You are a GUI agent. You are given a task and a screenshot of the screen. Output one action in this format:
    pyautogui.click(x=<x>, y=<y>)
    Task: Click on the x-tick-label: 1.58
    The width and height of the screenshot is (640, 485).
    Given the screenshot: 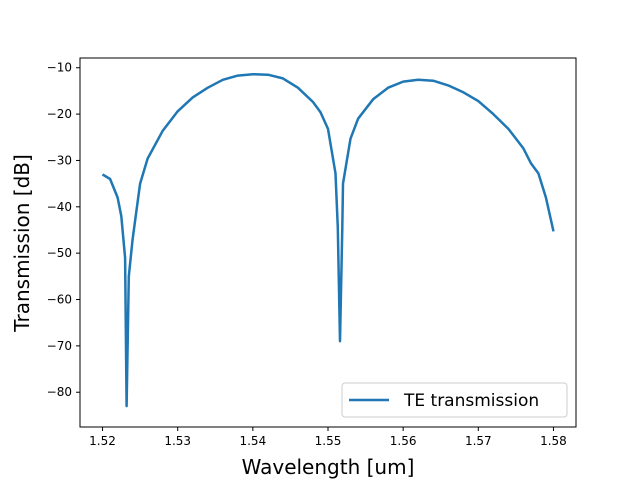 What is the action you would take?
    pyautogui.click(x=553, y=441)
    